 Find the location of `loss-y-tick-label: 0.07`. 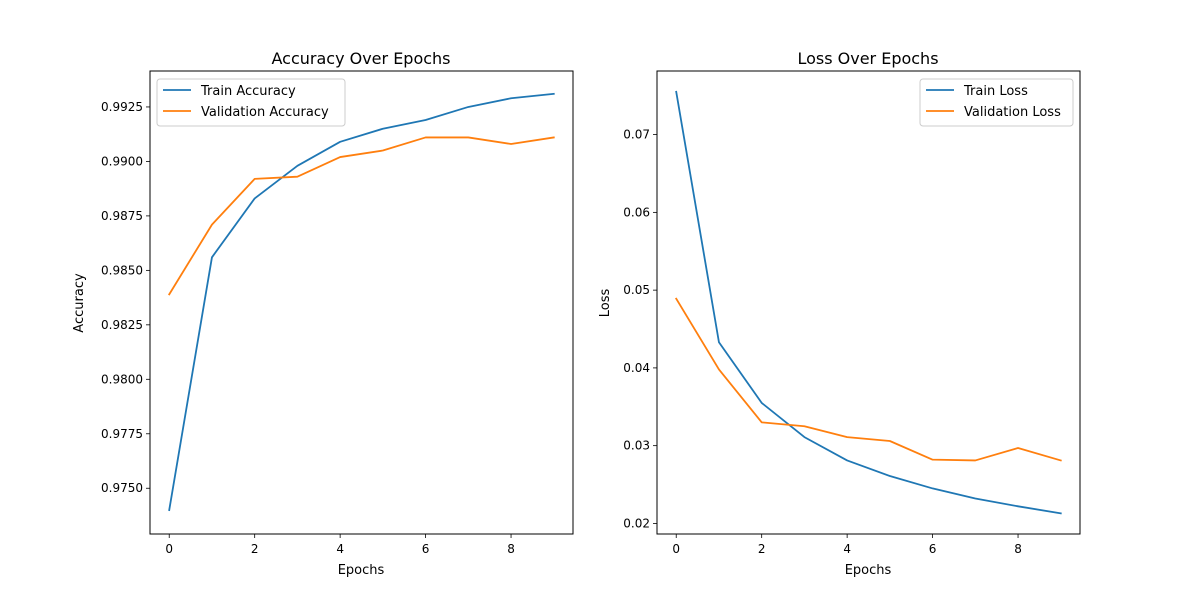

loss-y-tick-label: 0.07 is located at coordinates (636, 135).